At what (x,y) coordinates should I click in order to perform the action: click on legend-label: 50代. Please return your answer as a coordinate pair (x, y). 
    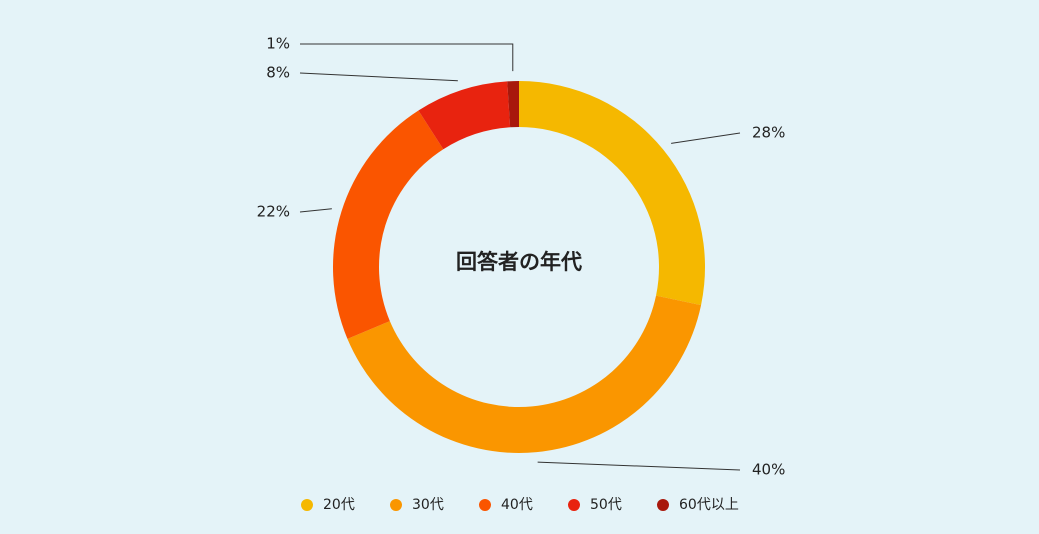
    Looking at the image, I should click on (606, 505).